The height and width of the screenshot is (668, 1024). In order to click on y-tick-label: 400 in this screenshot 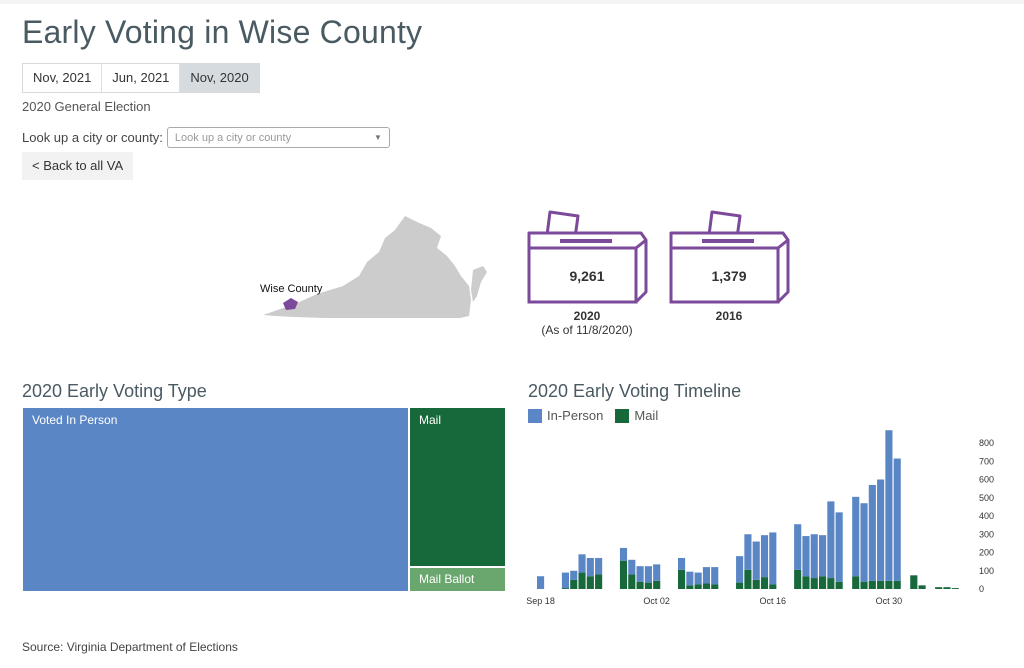, I will do `click(986, 516)`.